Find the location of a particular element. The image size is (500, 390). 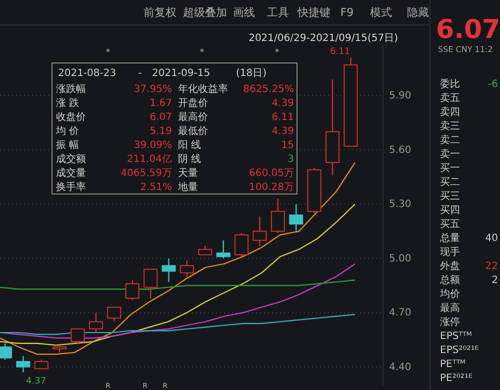

text: 涨停 is located at coordinates (450, 322).